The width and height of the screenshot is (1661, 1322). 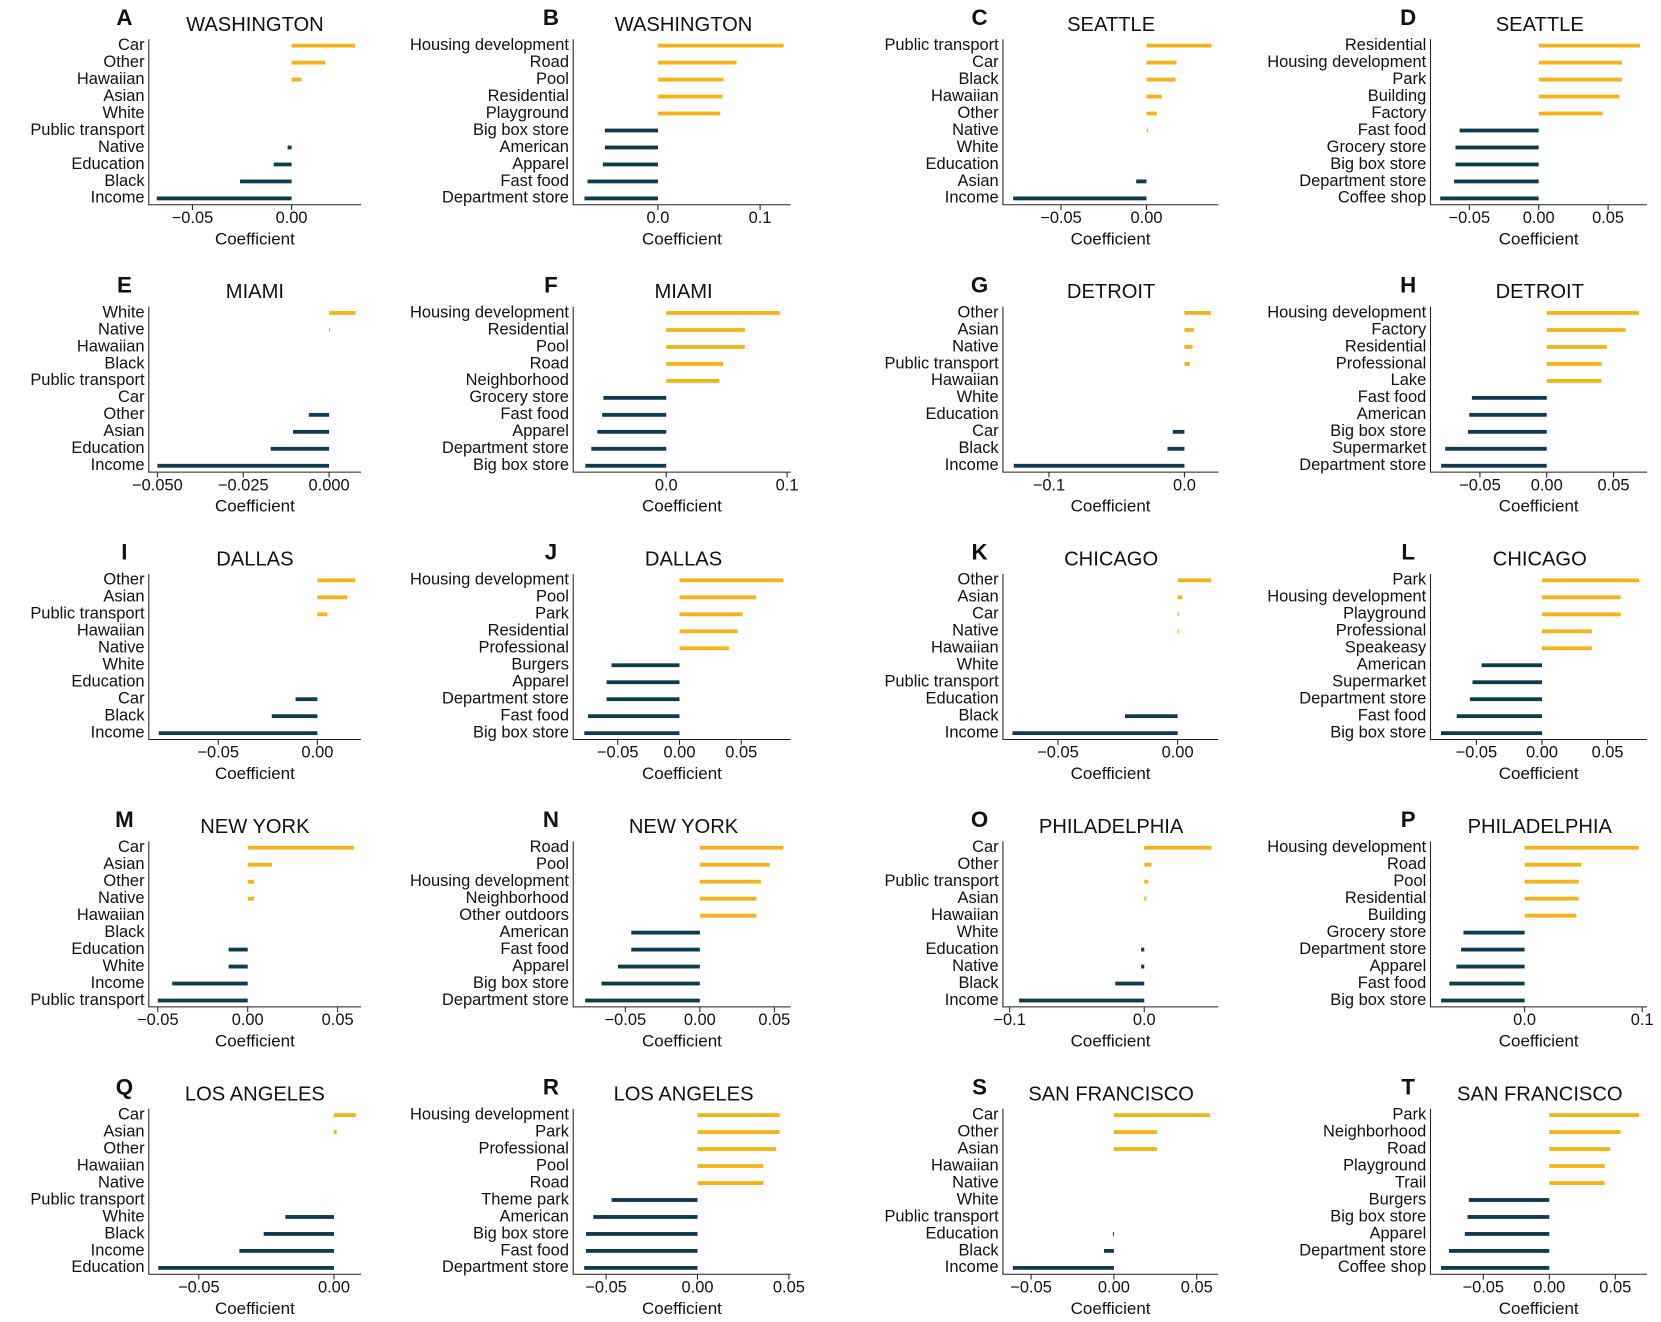 What do you see at coordinates (157, 485) in the screenshot?
I see `x-tick-label: −0.050` at bounding box center [157, 485].